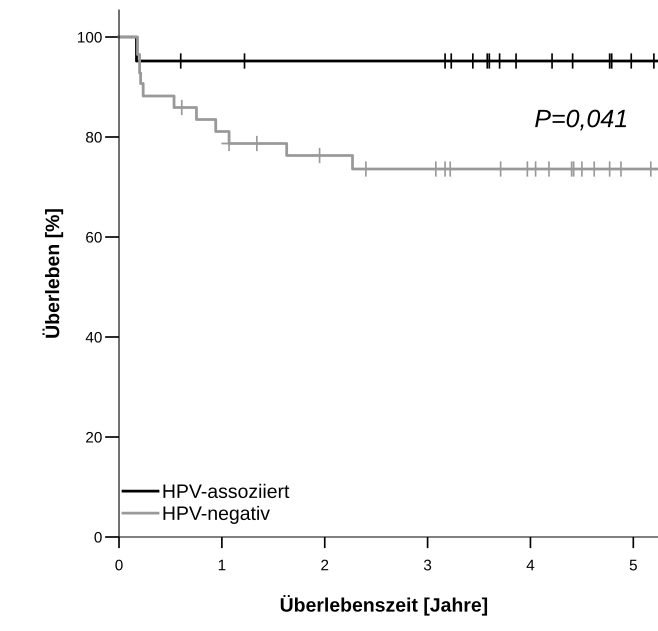 Image resolution: width=658 pixels, height=631 pixels. What do you see at coordinates (94, 337) in the screenshot?
I see `y-tick-label: 40` at bounding box center [94, 337].